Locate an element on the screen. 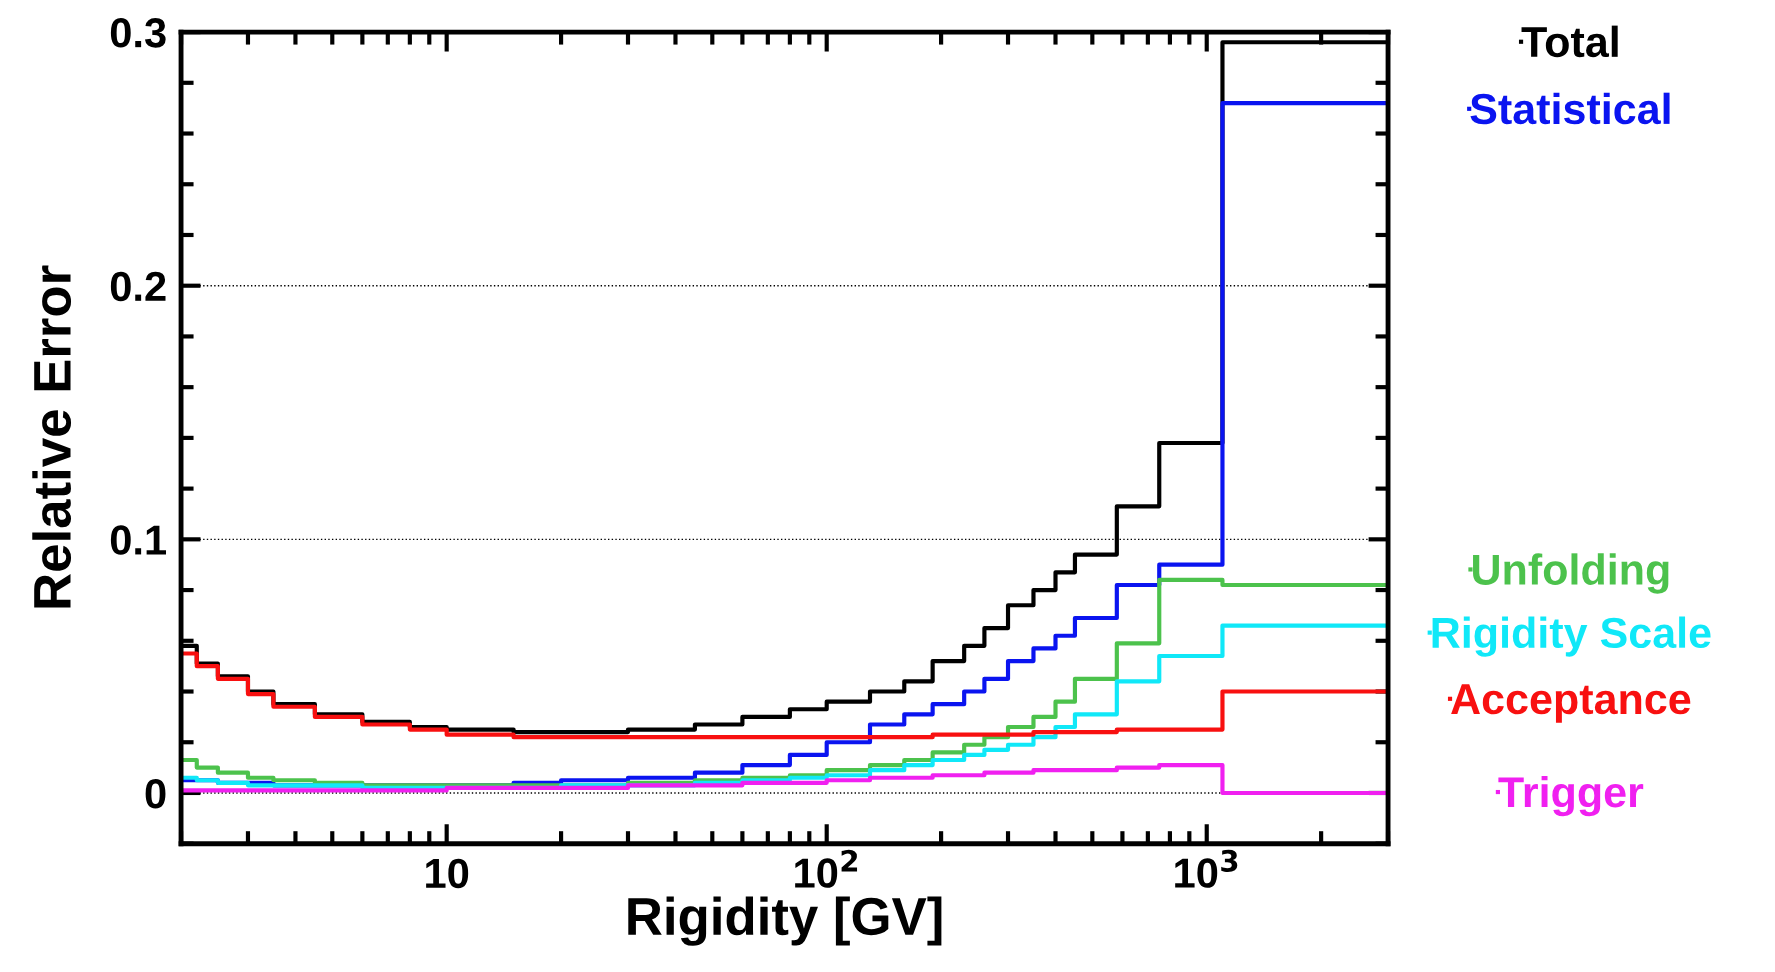 This screenshot has height=972, width=1775. y-tick-label: 0.1 is located at coordinates (138, 540).